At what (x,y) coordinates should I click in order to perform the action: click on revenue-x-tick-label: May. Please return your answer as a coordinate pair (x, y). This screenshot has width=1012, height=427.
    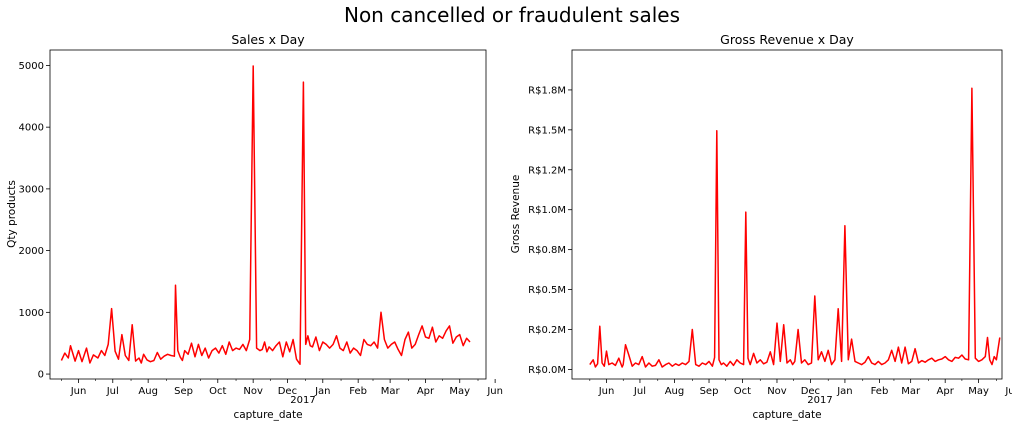
    Looking at the image, I should click on (978, 391).